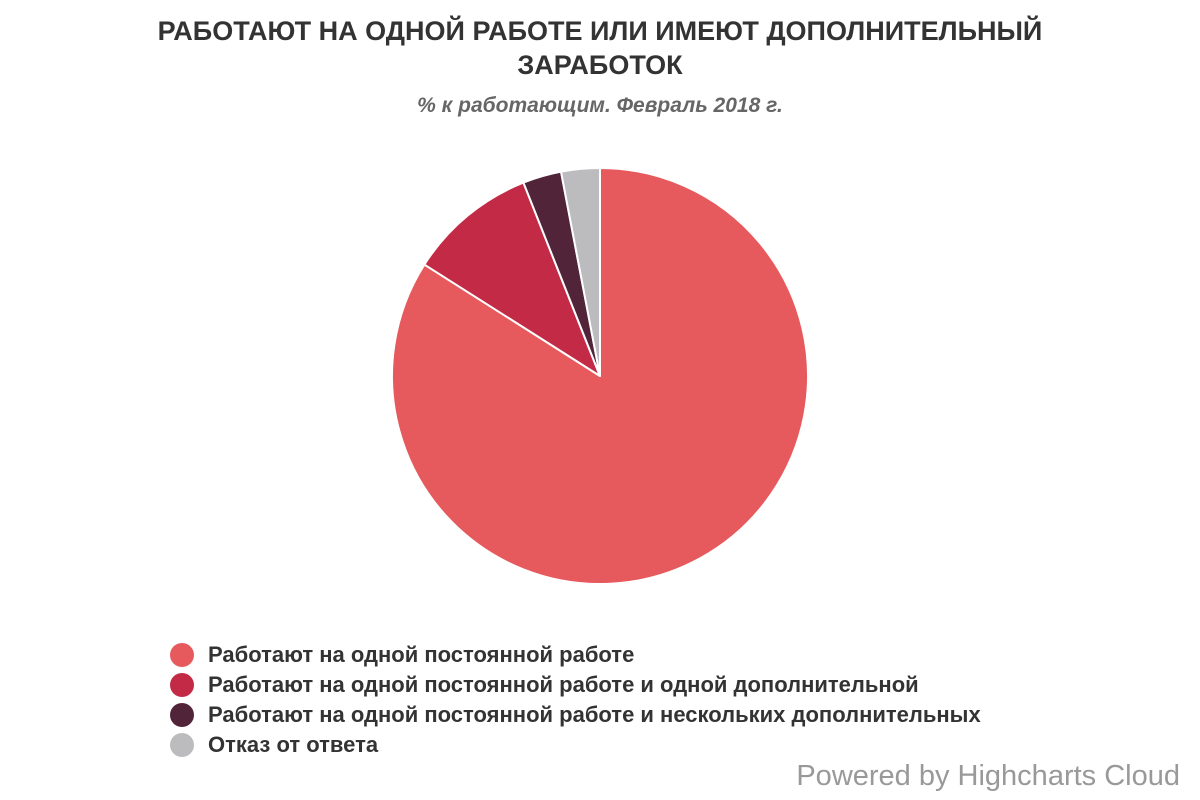  What do you see at coordinates (575, 745) in the screenshot?
I see `legend-item-4: Отказ от ответа` at bounding box center [575, 745].